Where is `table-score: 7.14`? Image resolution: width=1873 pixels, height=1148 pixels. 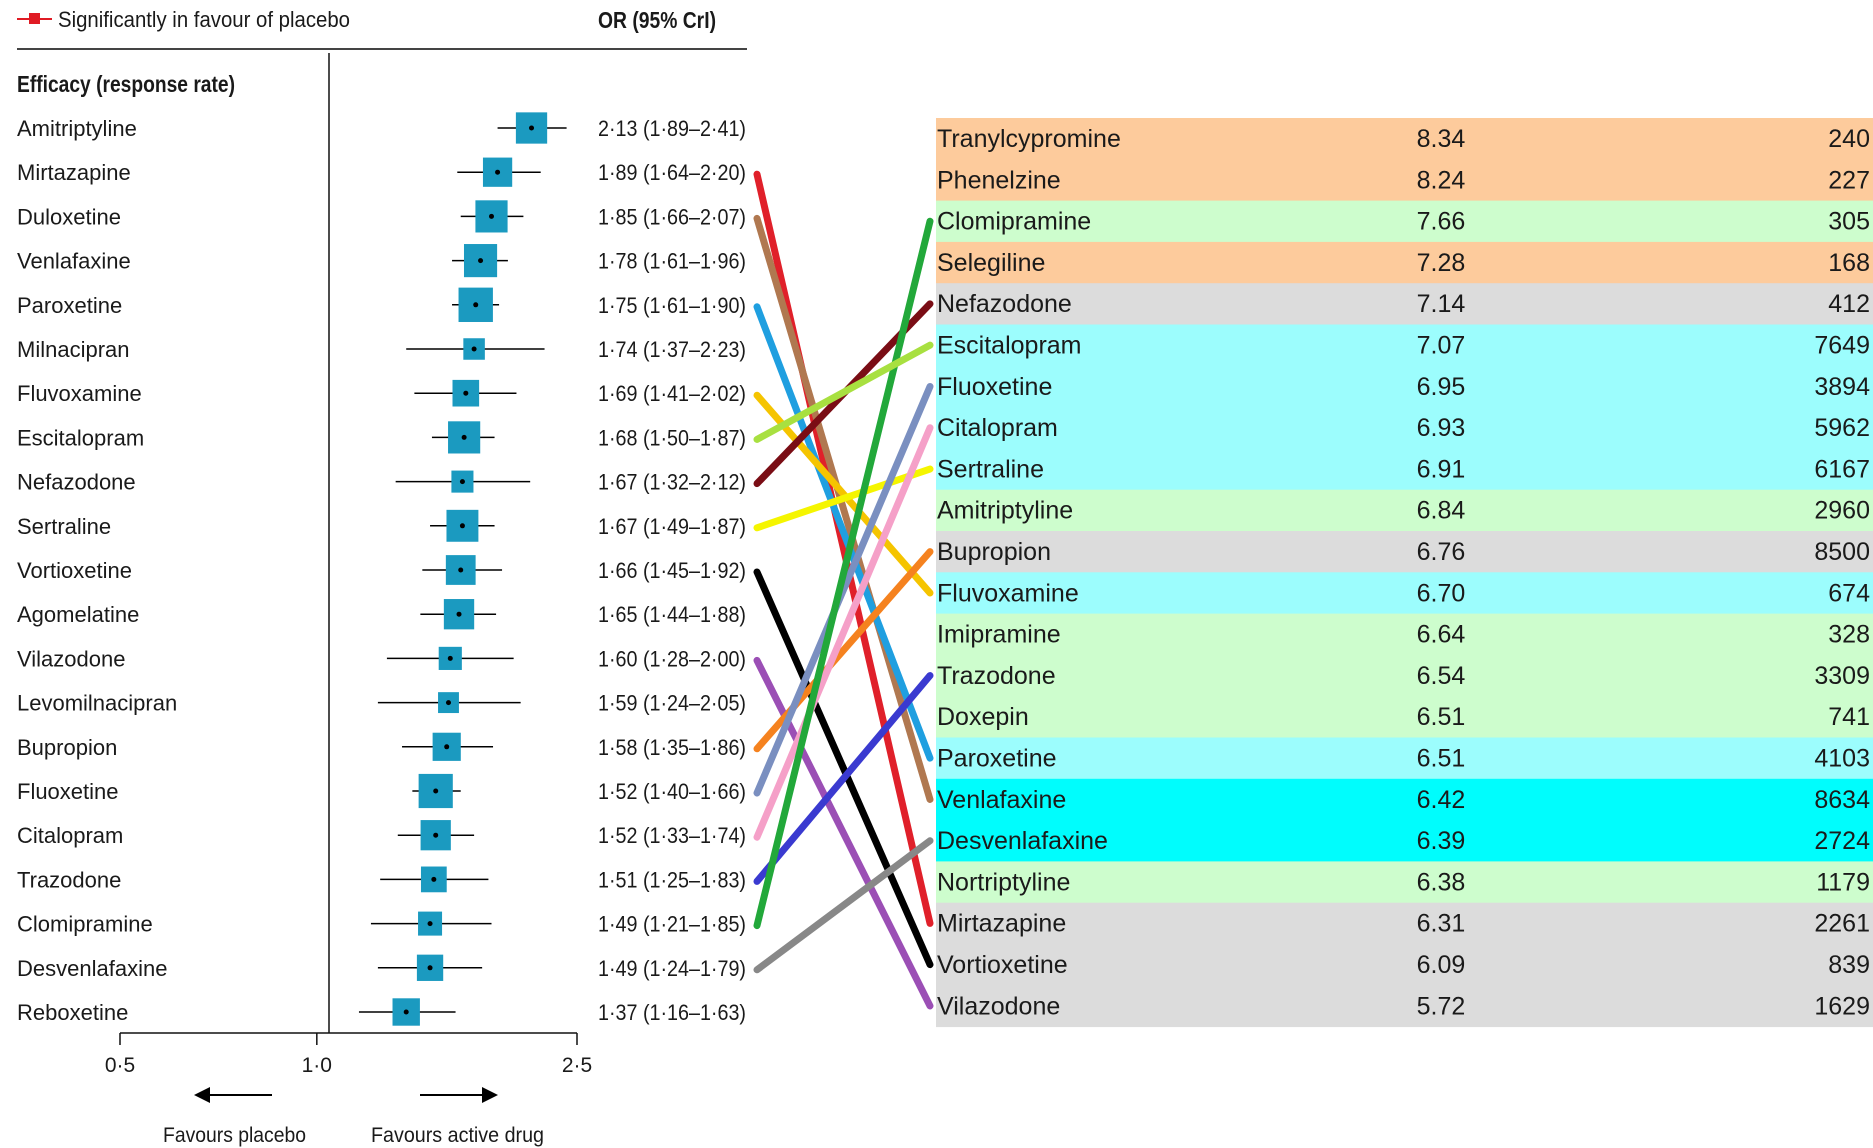 table-score: 7.14 is located at coordinates (1441, 304).